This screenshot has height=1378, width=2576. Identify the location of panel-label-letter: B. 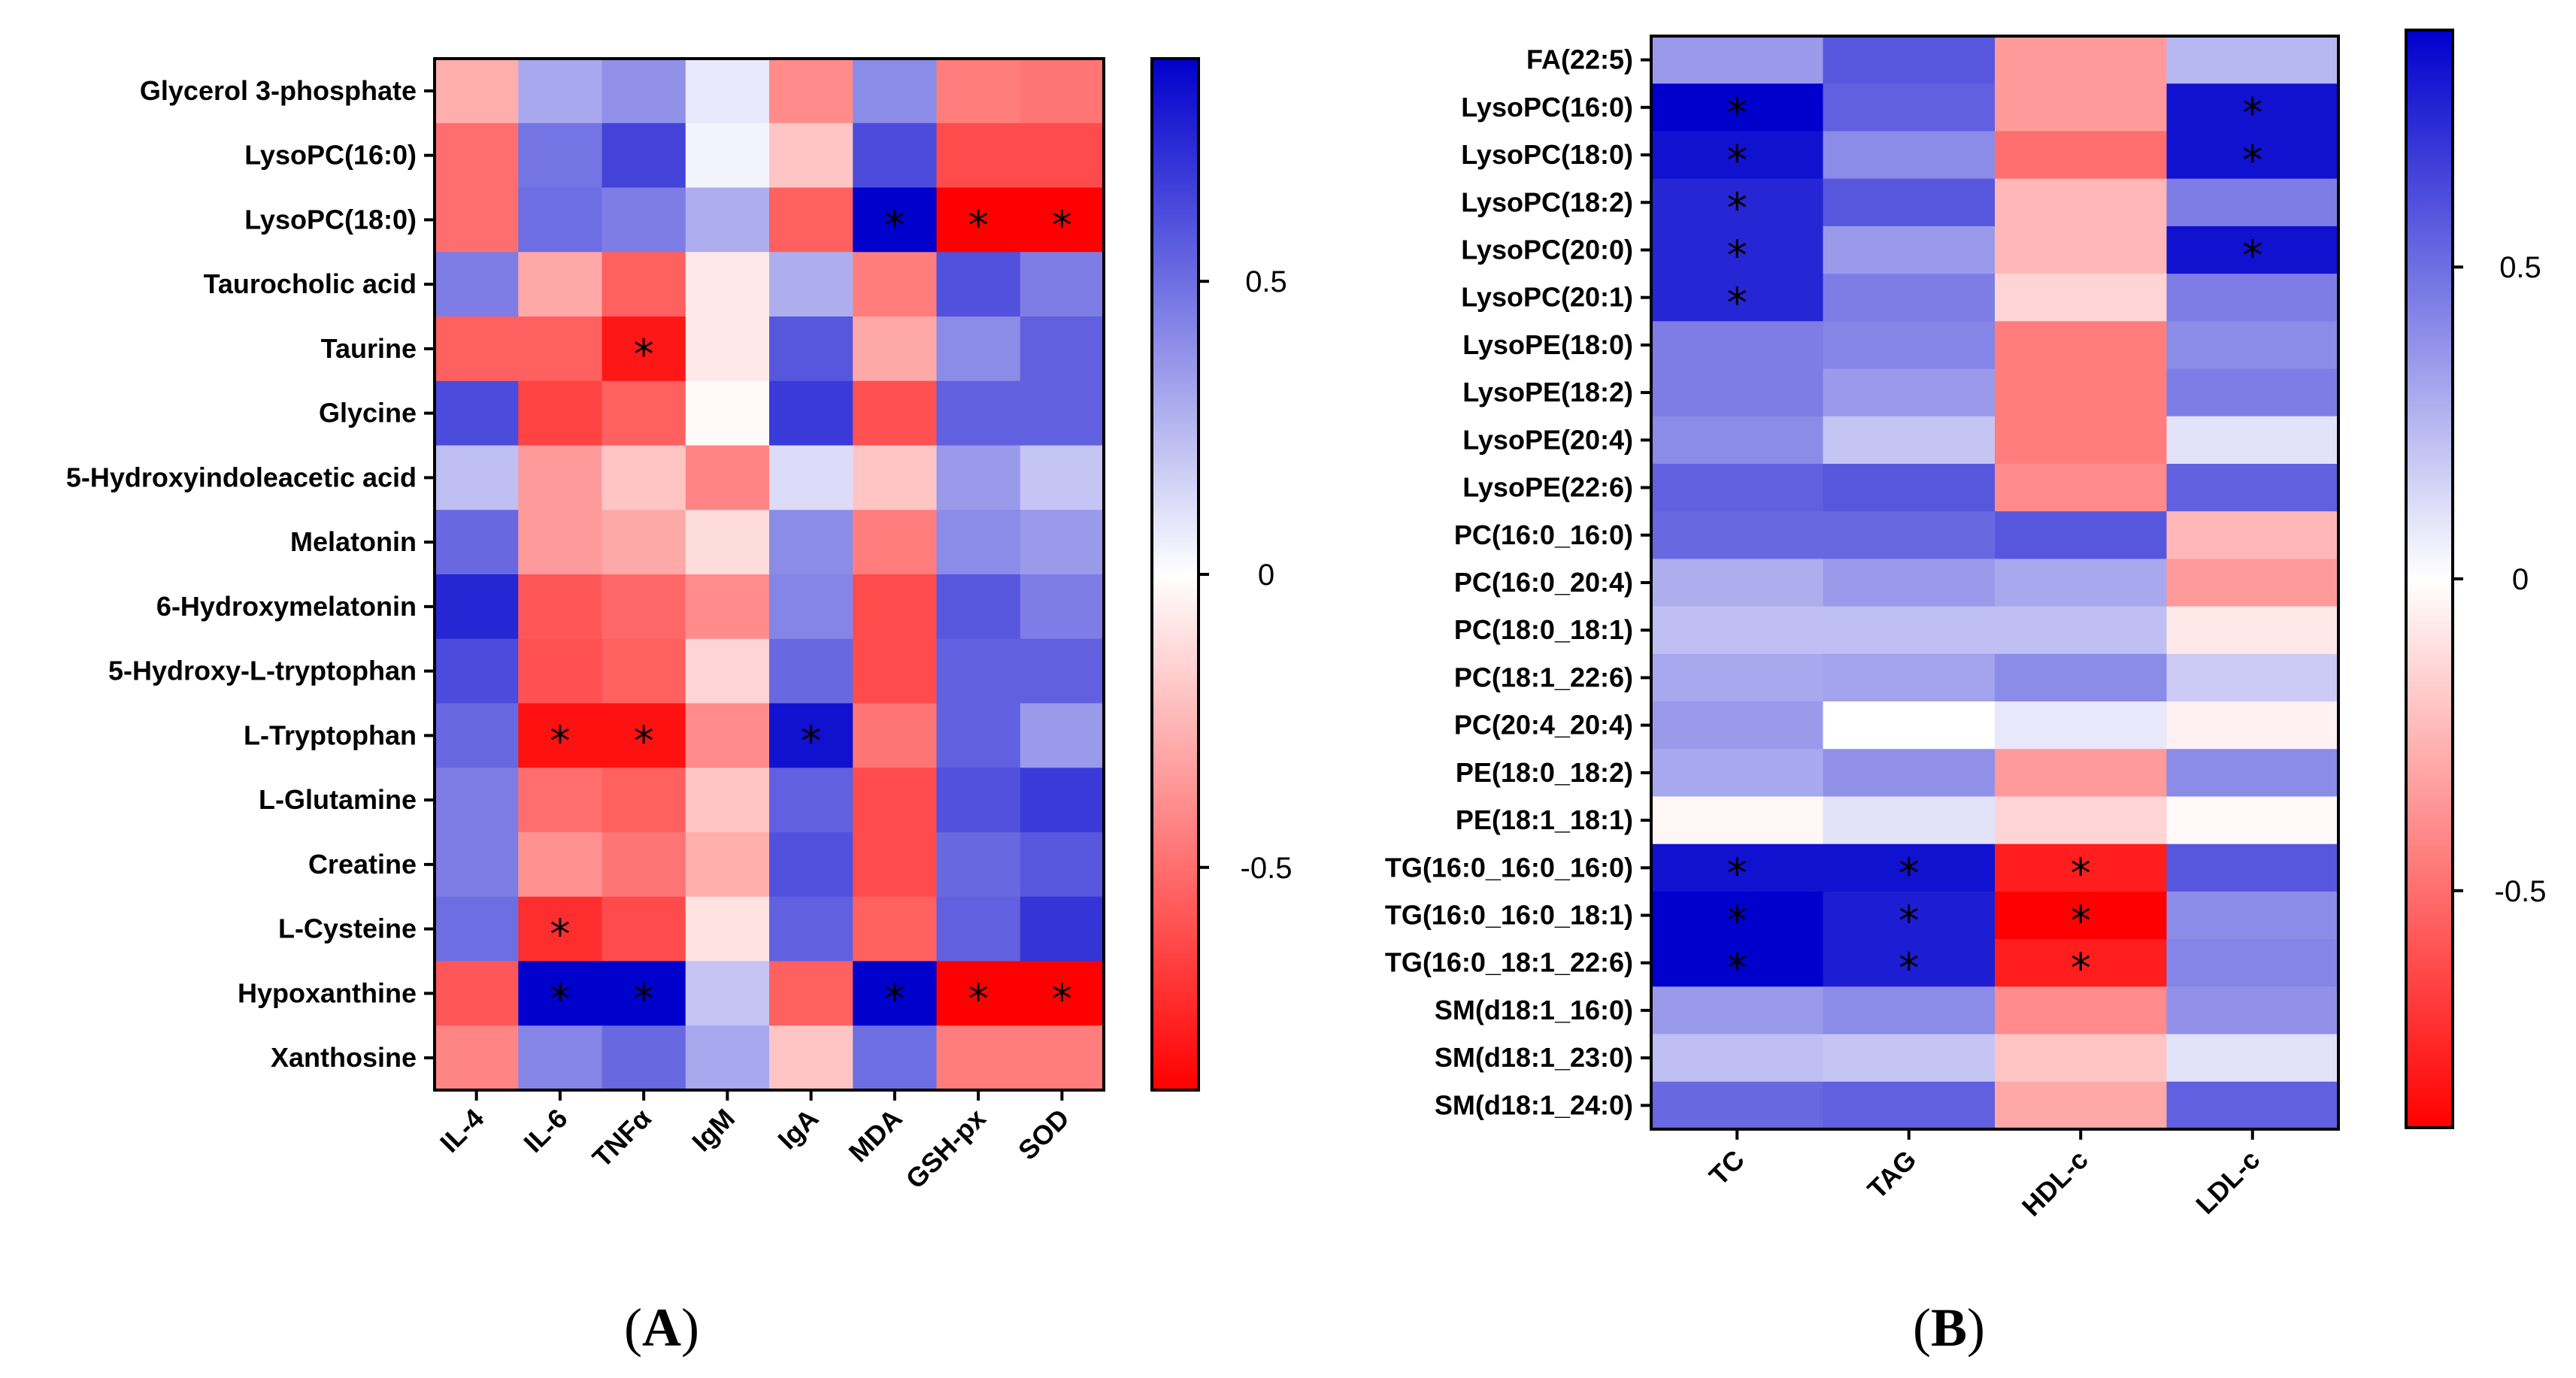
(1949, 1328).